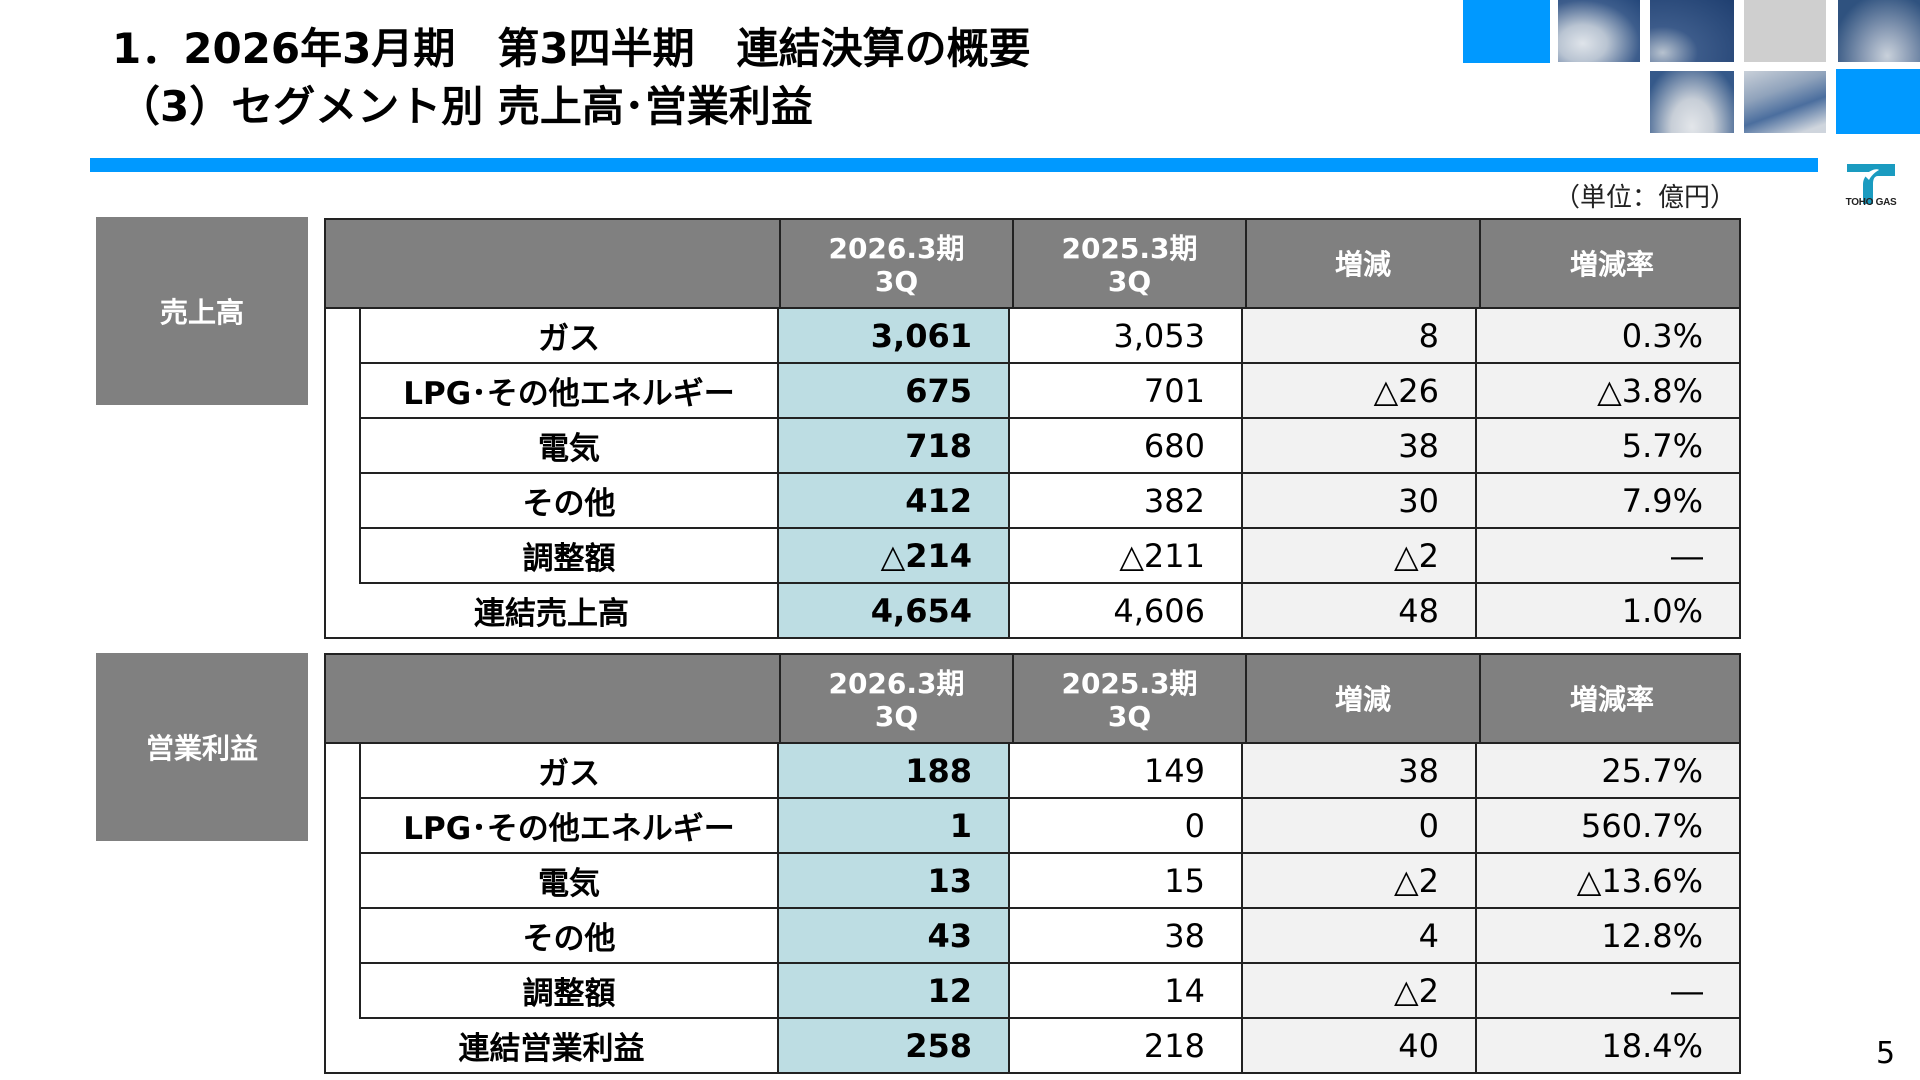 This screenshot has height=1080, width=1920. I want to click on table-row: ガス 188 149 38 25.7%, so click(1032, 771).